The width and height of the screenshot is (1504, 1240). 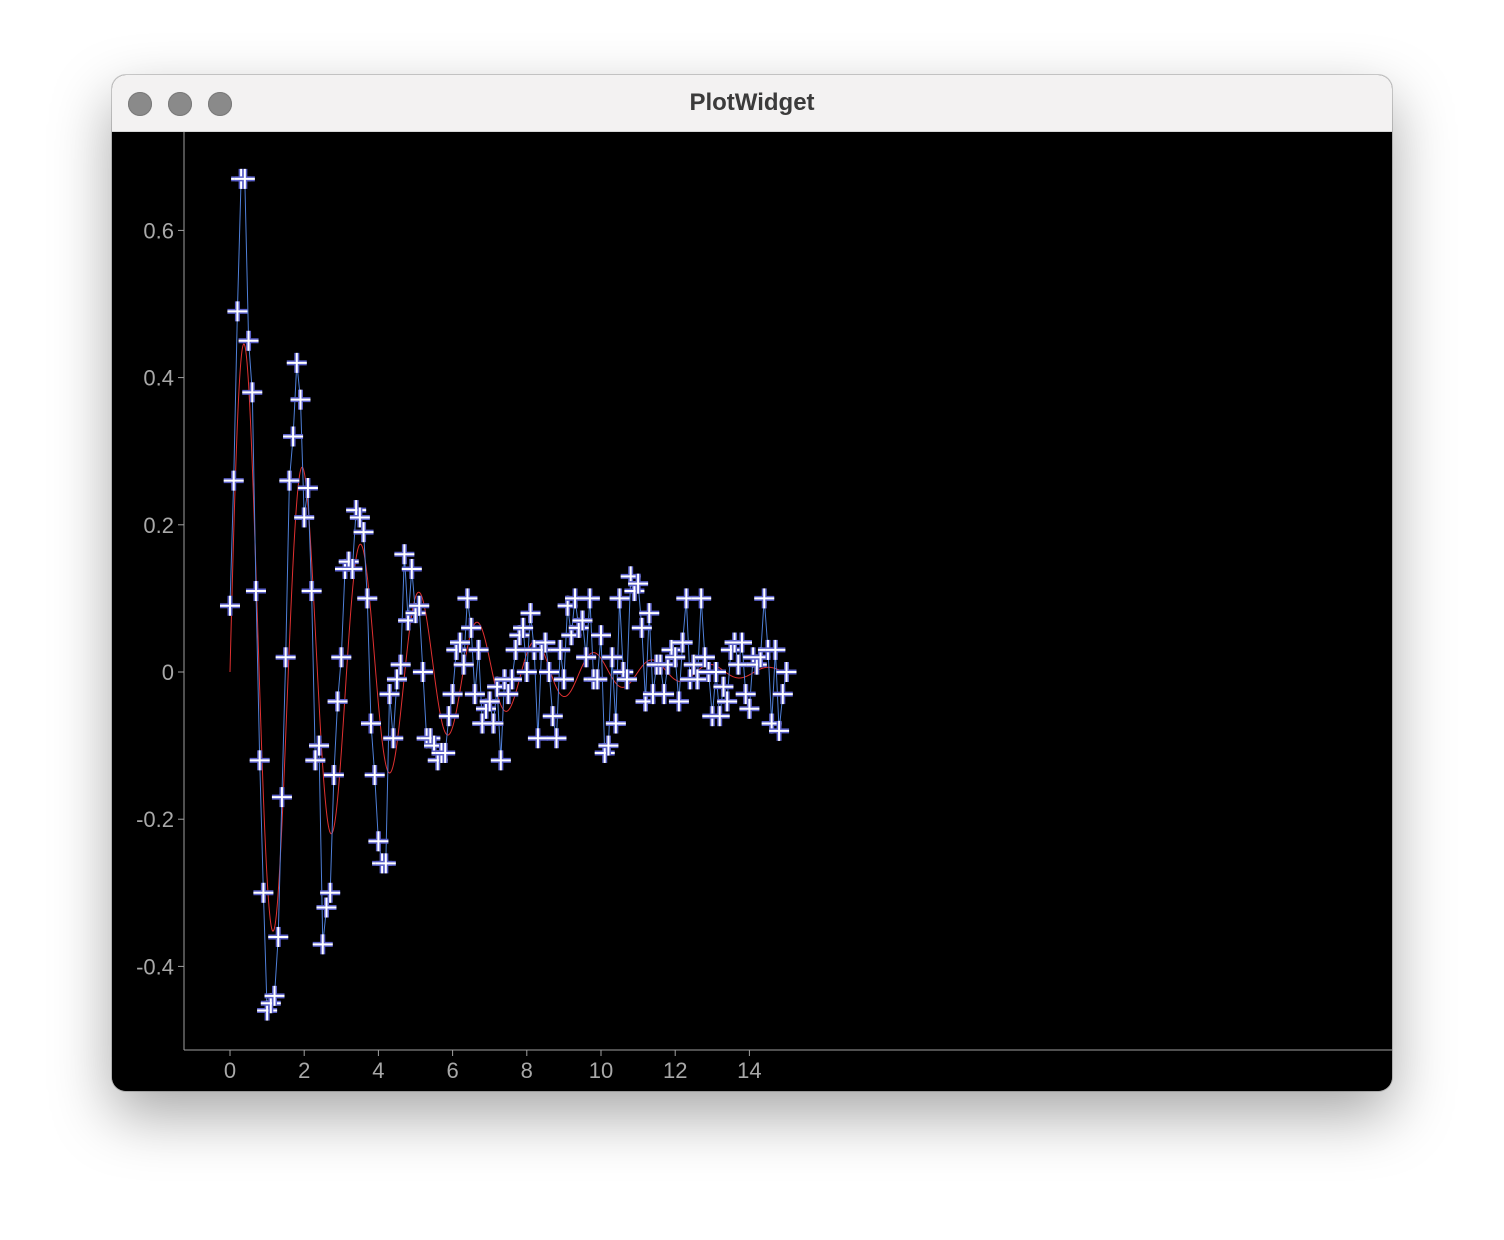 I want to click on x-tick-label: 10, so click(x=601, y=1070).